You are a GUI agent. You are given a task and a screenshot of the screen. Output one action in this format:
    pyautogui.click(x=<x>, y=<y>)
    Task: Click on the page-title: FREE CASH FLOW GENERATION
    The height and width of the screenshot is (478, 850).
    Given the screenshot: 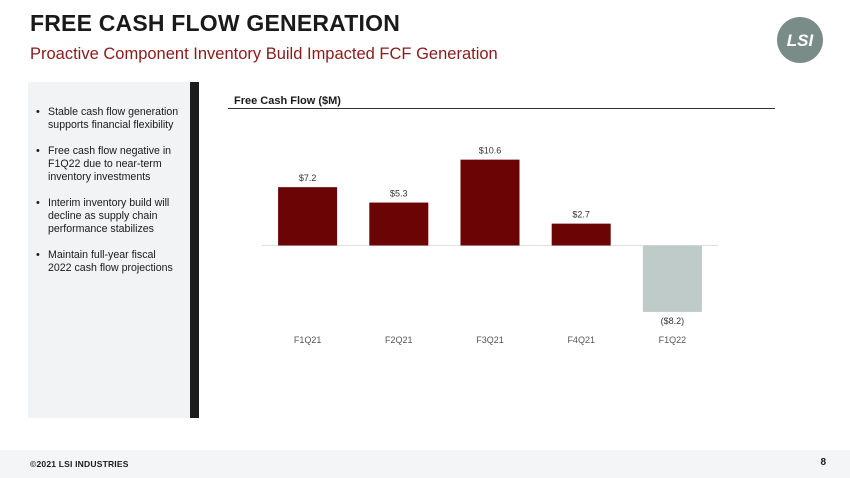 What is the action you would take?
    pyautogui.click(x=215, y=23)
    